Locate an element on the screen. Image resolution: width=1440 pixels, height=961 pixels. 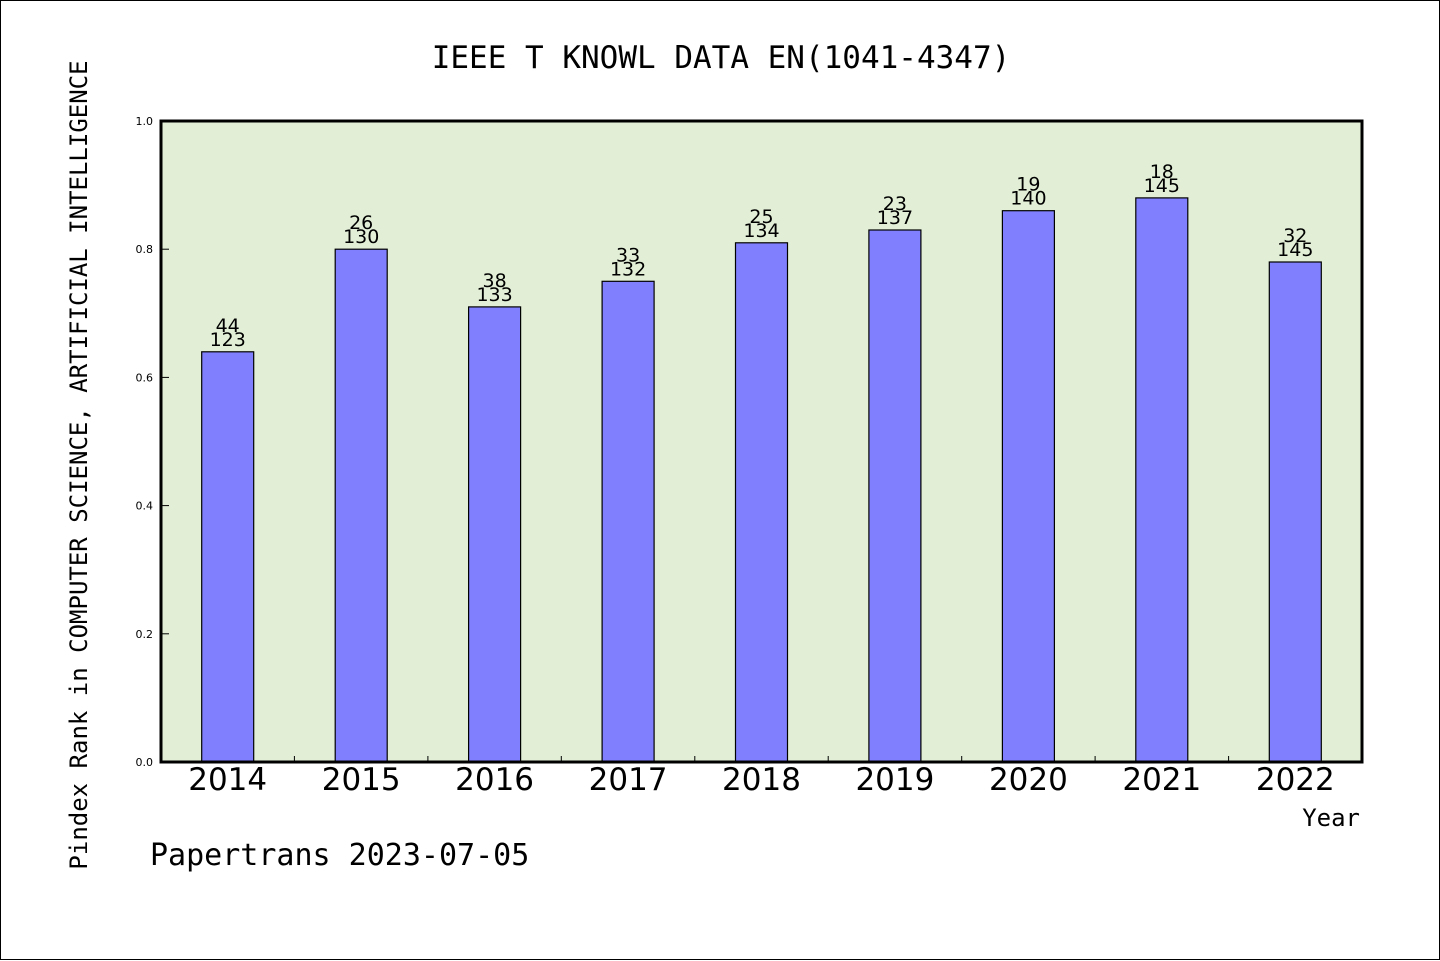
y-tick-label: 0.8 is located at coordinates (145, 249).